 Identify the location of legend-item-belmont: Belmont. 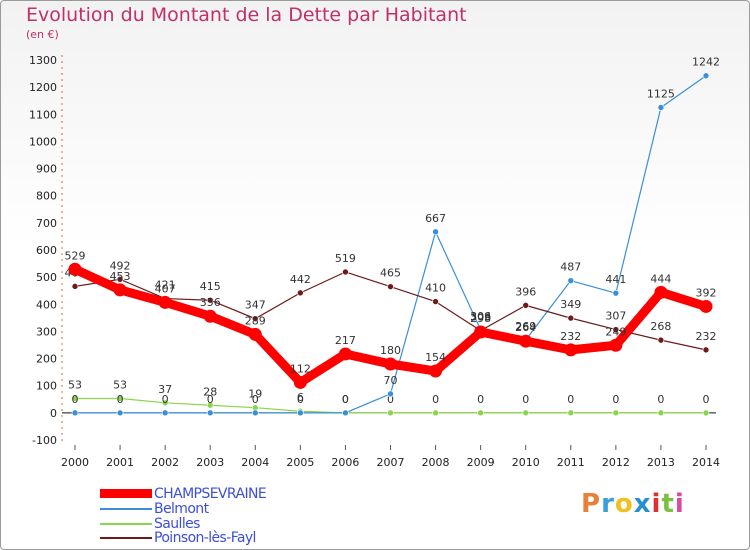
(154, 508).